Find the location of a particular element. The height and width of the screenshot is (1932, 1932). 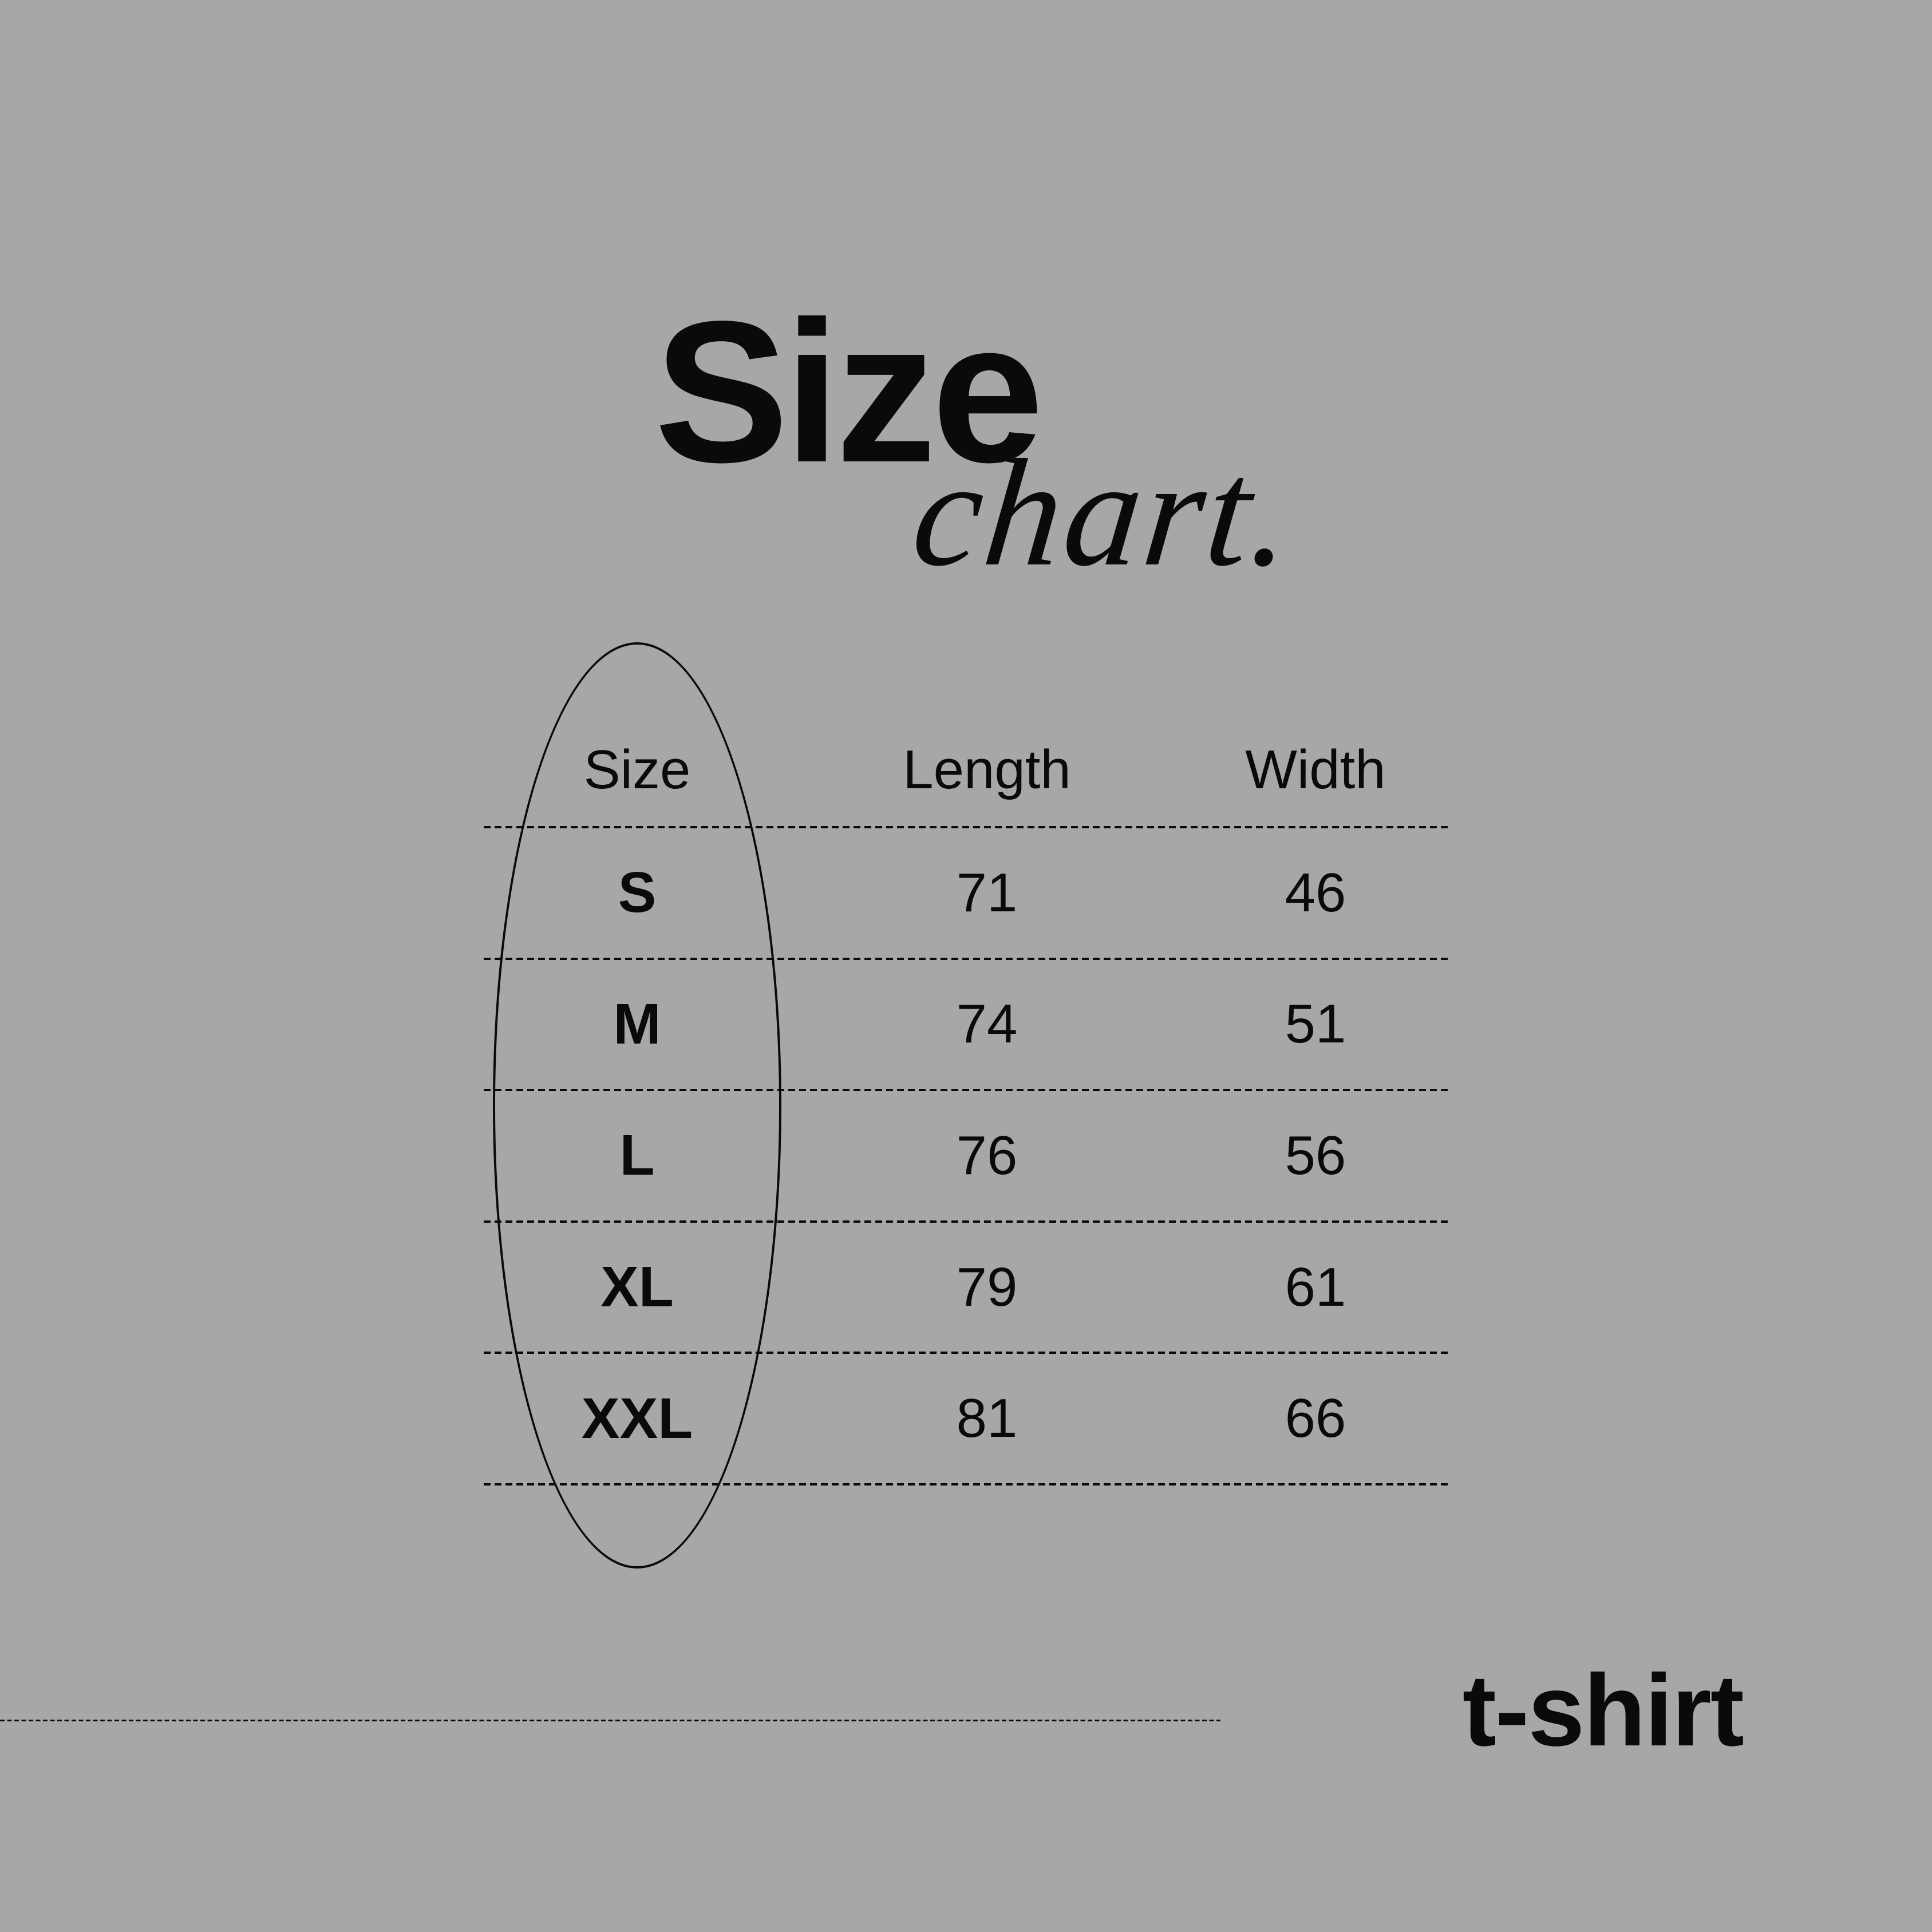

table-header-row: Size Length Width is located at coordinates (966, 770).